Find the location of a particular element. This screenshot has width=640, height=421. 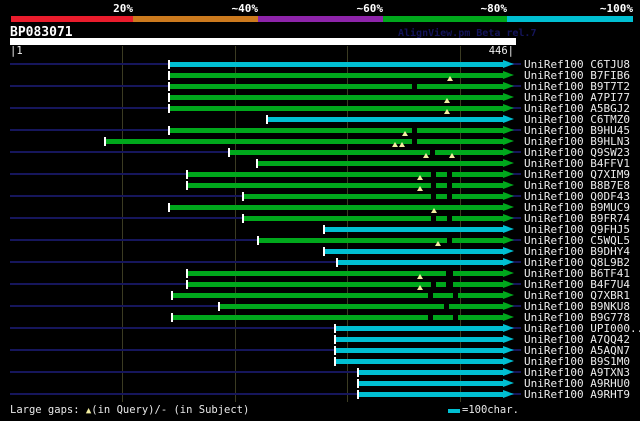

hit-label: UniRef100_C6TMZ0 is located at coordinates (577, 119).